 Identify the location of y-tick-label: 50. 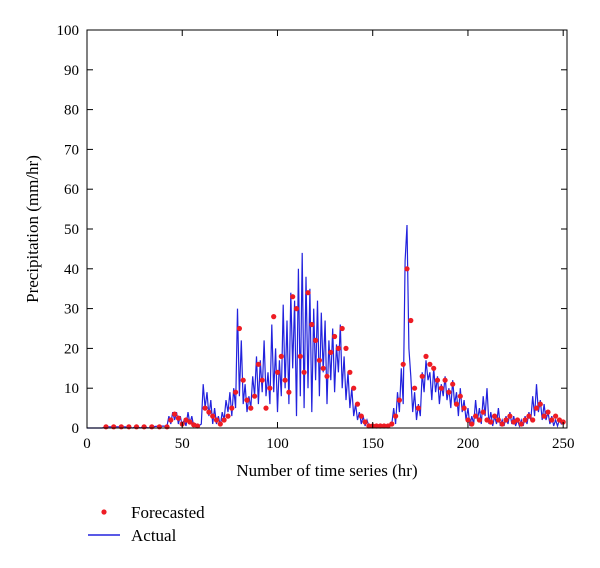
(71, 230).